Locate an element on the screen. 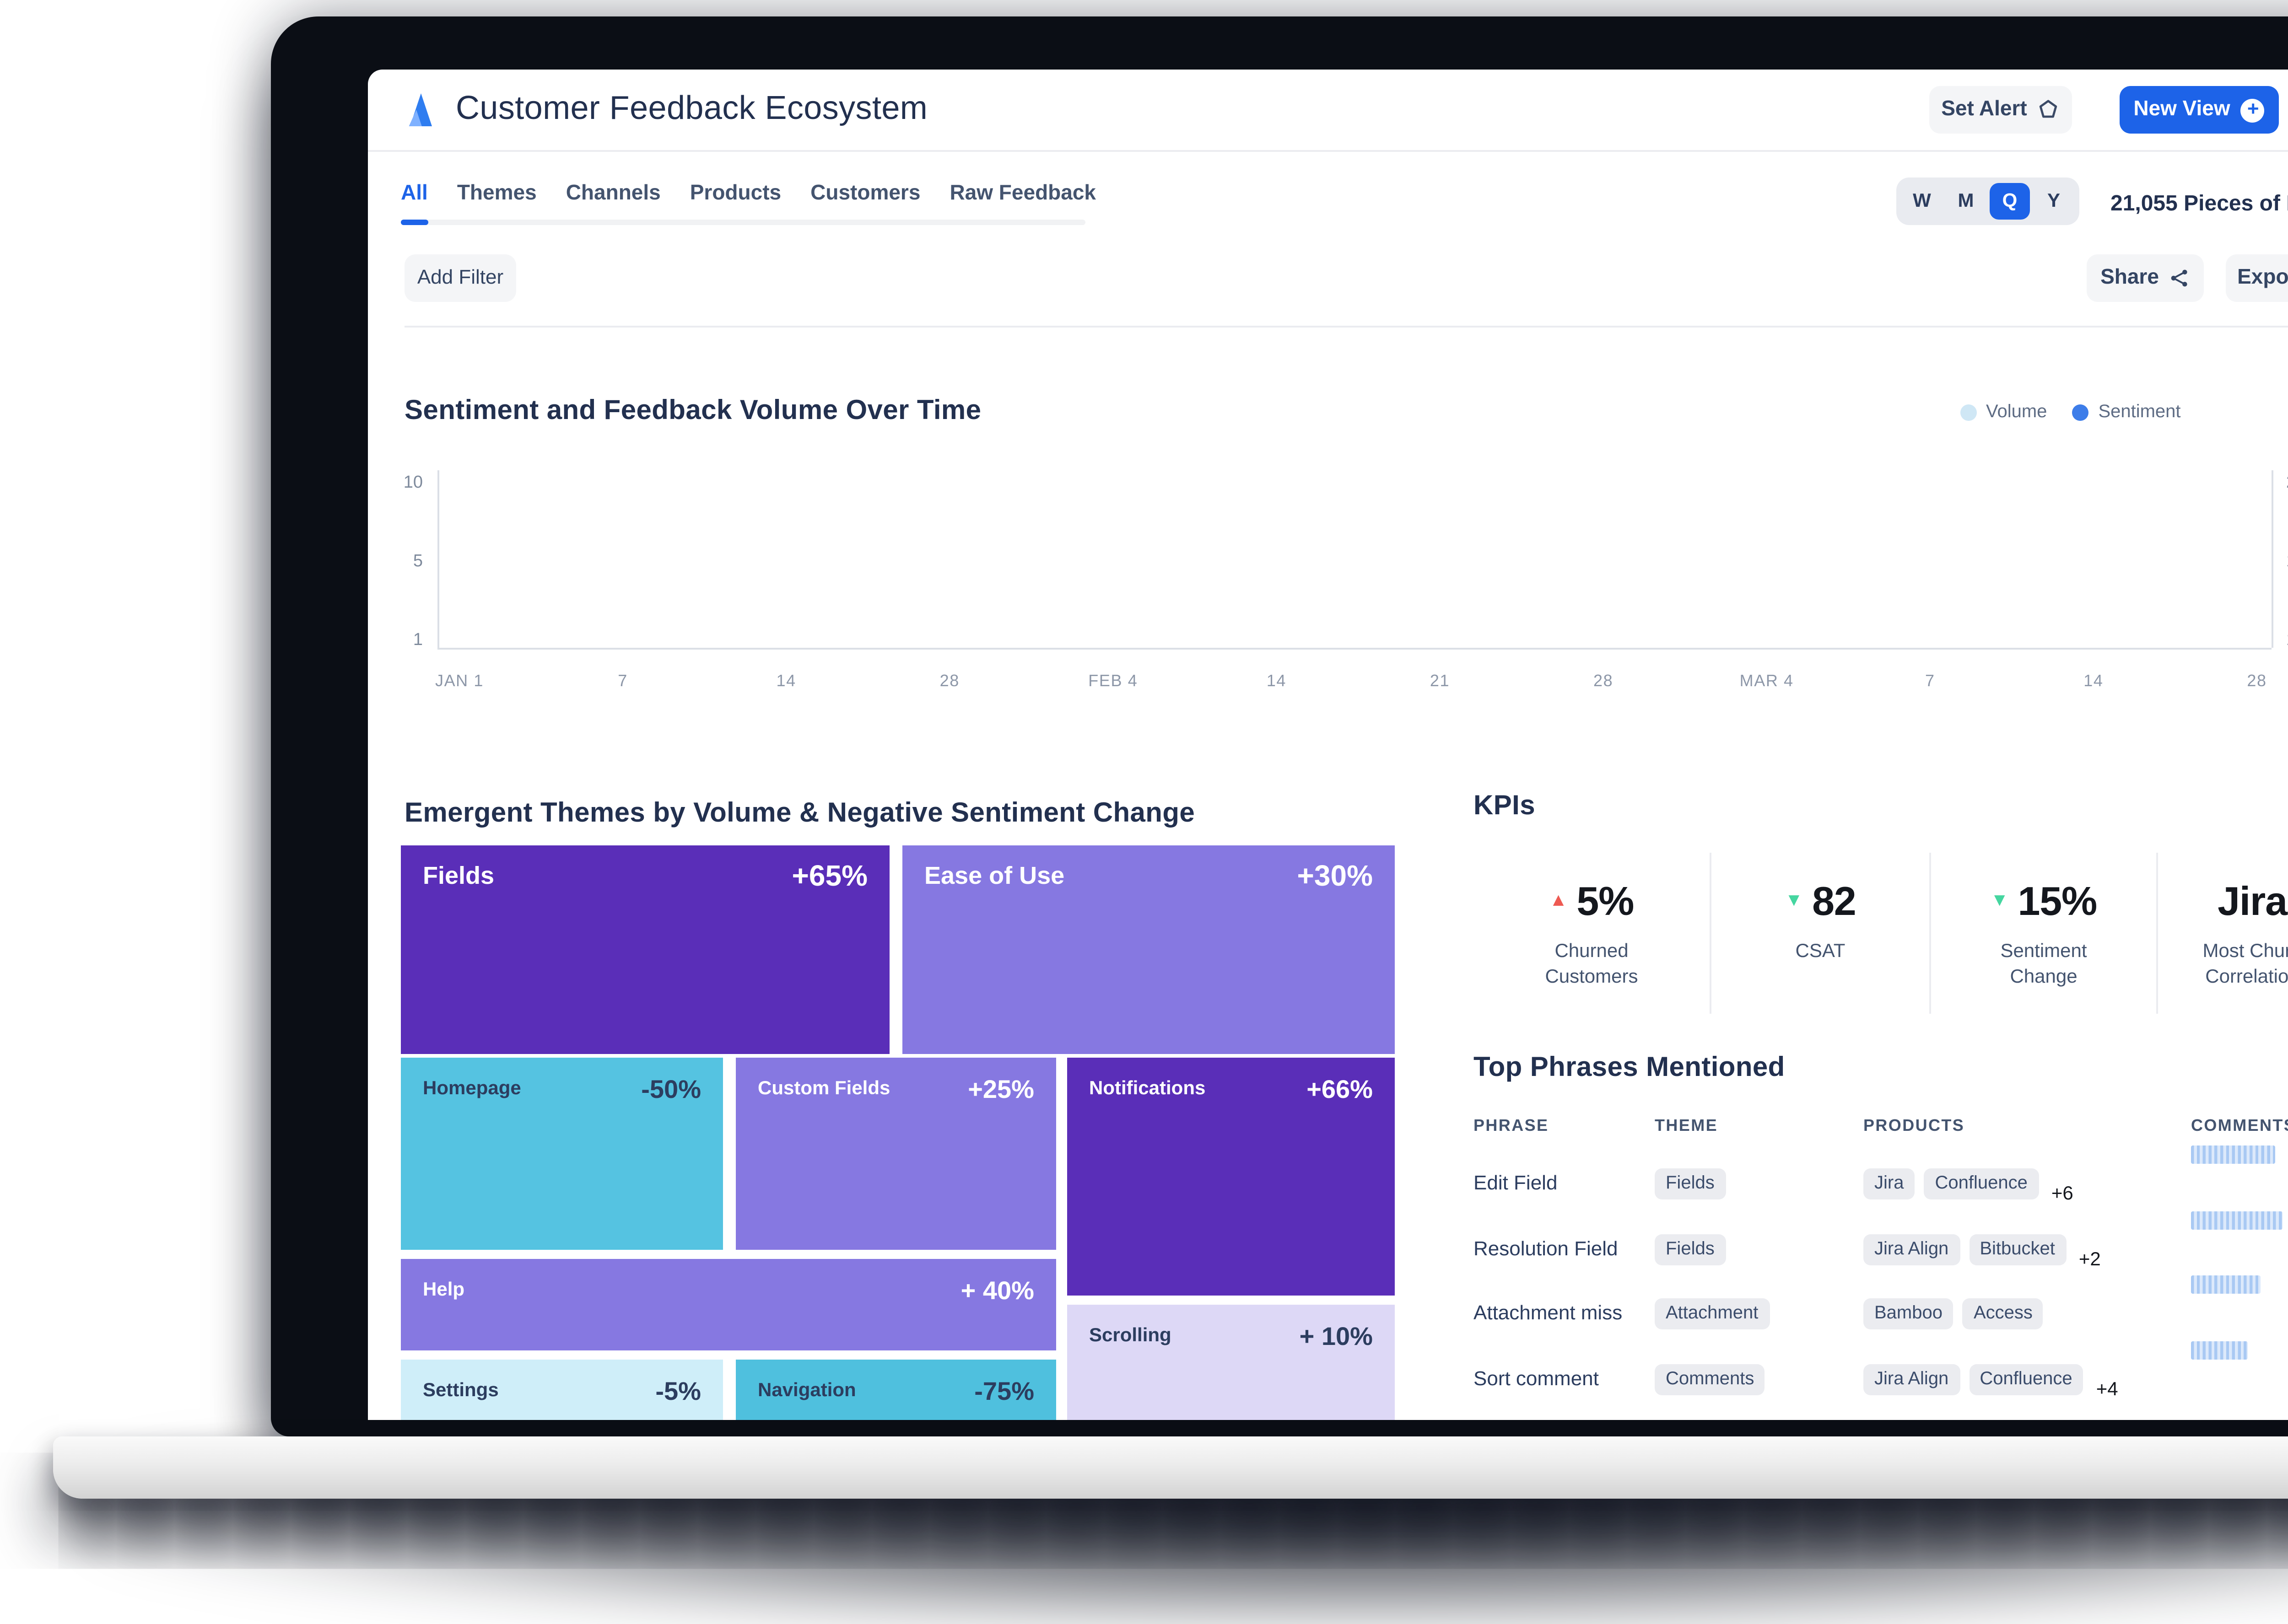 Image resolution: width=2288 pixels, height=1624 pixels. column-header-products: PRODUCTS is located at coordinates (1914, 1125).